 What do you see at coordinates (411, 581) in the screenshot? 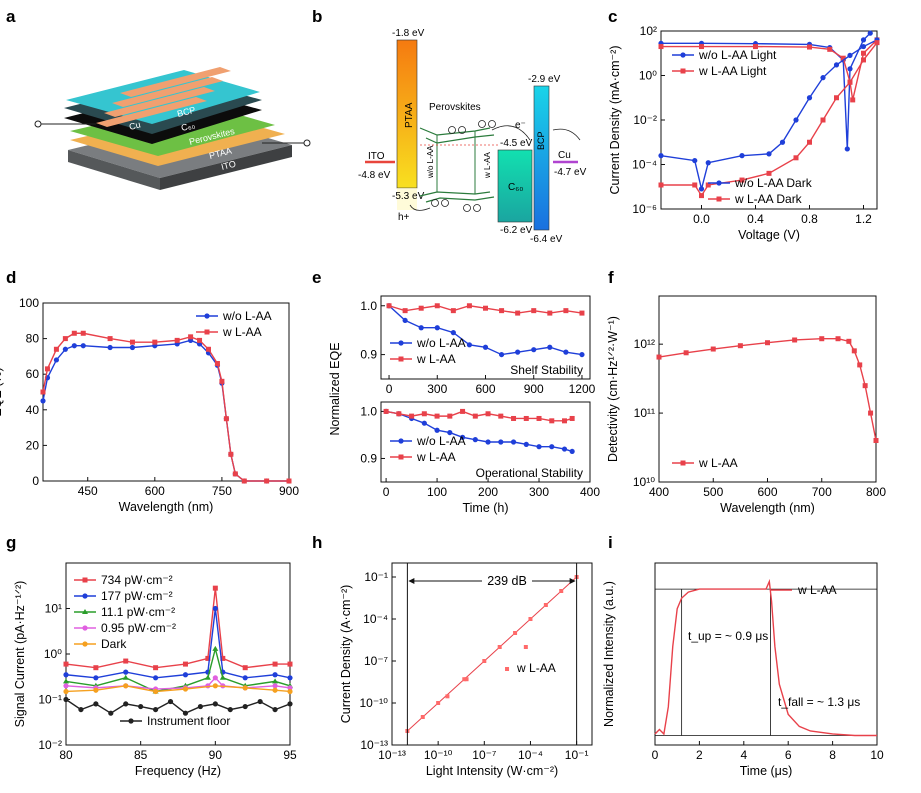
I see `arrow-head-left` at bounding box center [411, 581].